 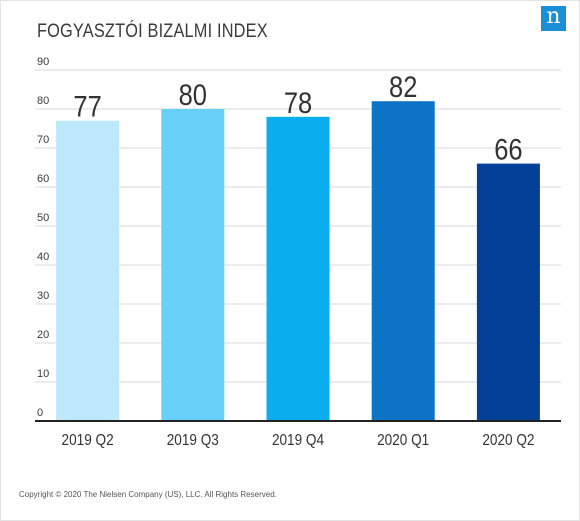 What do you see at coordinates (43, 101) in the screenshot?
I see `y-tick-label: 80` at bounding box center [43, 101].